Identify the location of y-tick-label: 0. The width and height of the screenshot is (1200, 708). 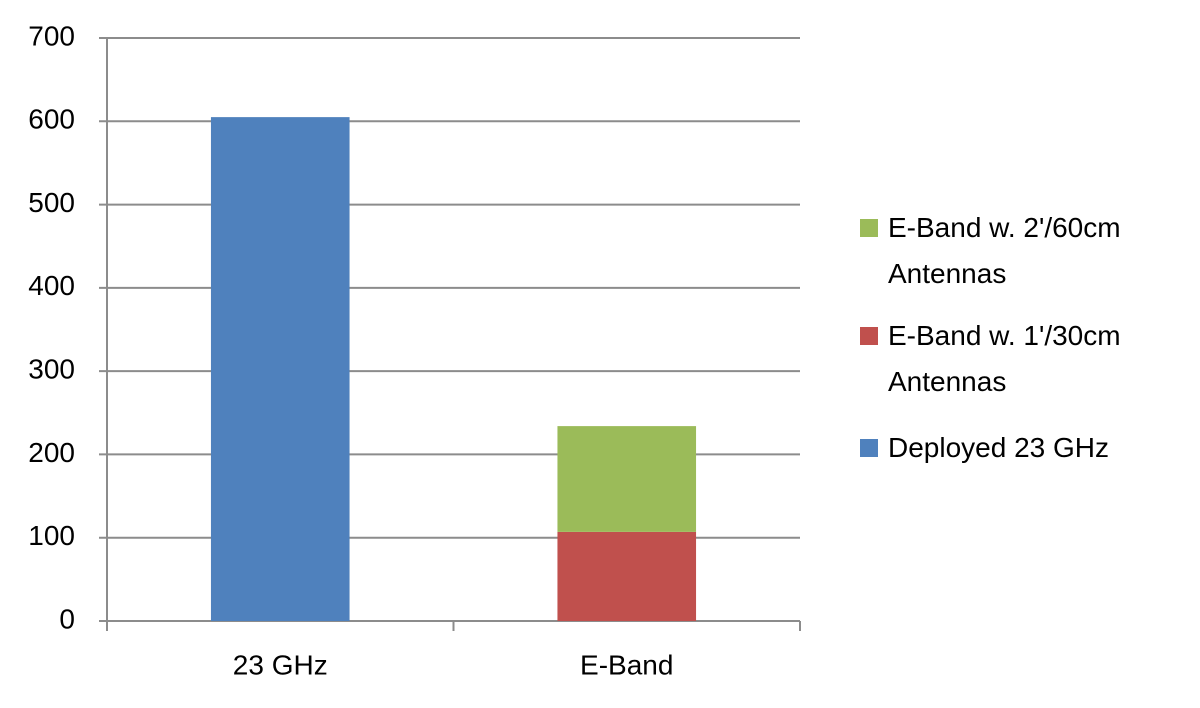
(67, 618).